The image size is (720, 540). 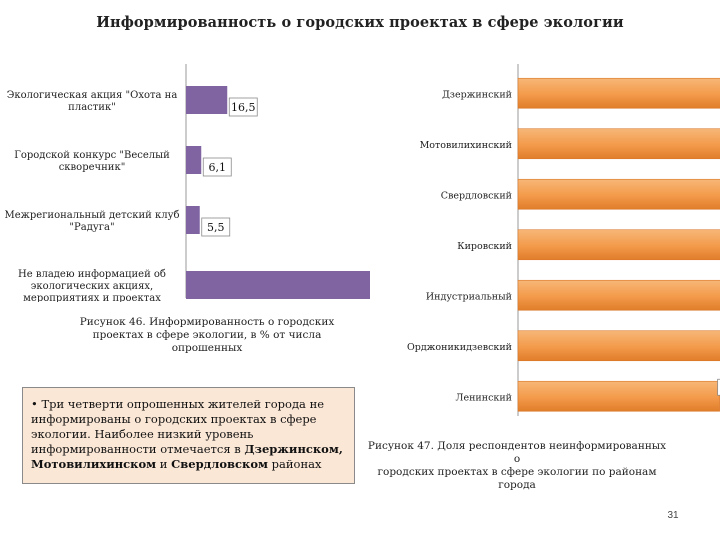 I want to click on category-label: скворечник", so click(x=92, y=167).